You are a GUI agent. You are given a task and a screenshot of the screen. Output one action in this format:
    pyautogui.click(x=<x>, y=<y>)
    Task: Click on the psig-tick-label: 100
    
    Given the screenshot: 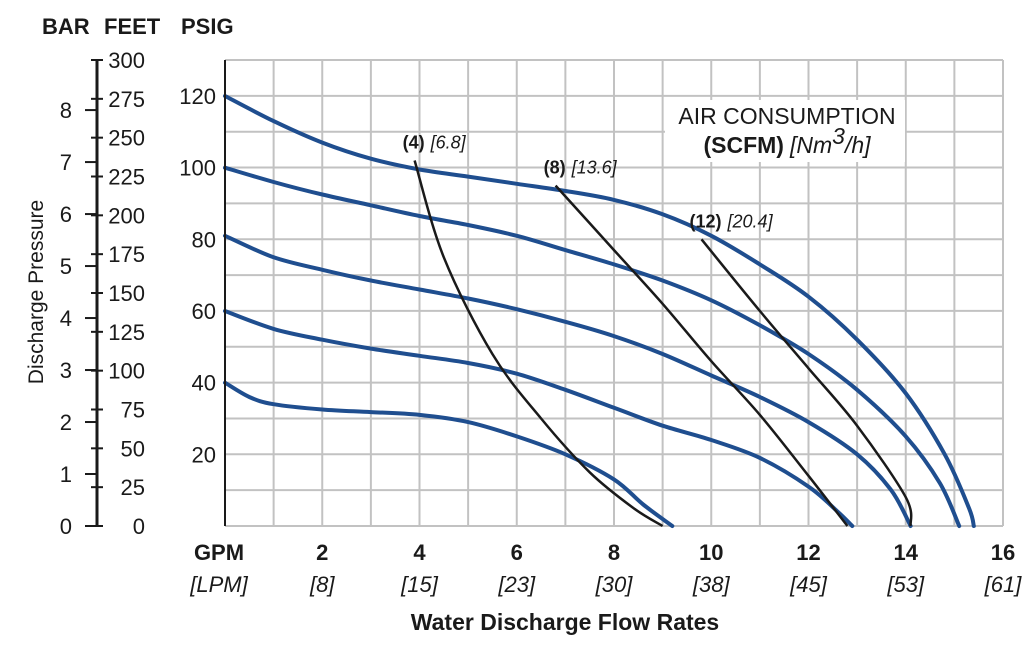 What is the action you would take?
    pyautogui.click(x=197, y=168)
    